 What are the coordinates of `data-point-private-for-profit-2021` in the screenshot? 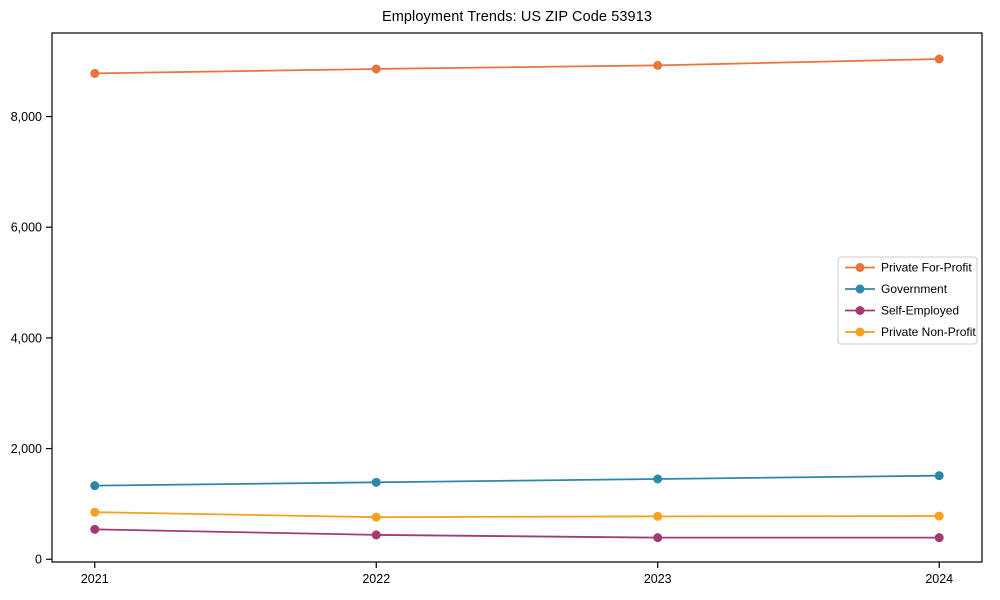 It's located at (95, 73).